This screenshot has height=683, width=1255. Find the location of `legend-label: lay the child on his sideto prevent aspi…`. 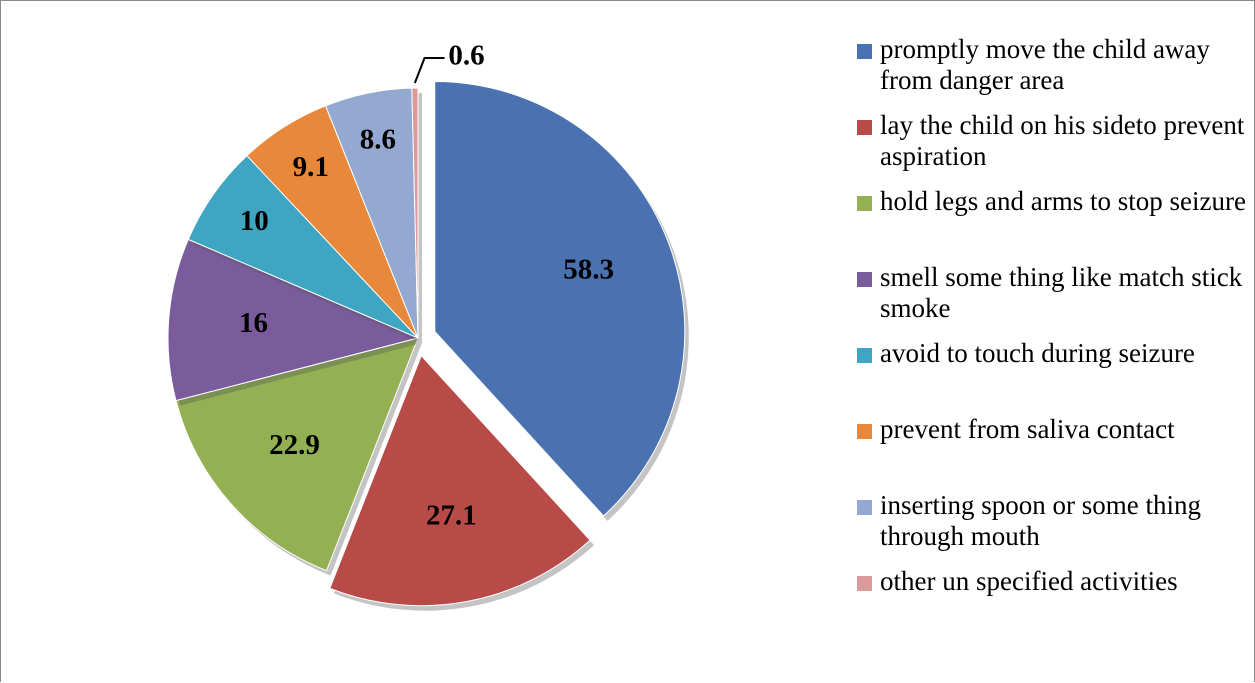

legend-label: lay the child on his sideto prevent aspi… is located at coordinates (1062, 140).